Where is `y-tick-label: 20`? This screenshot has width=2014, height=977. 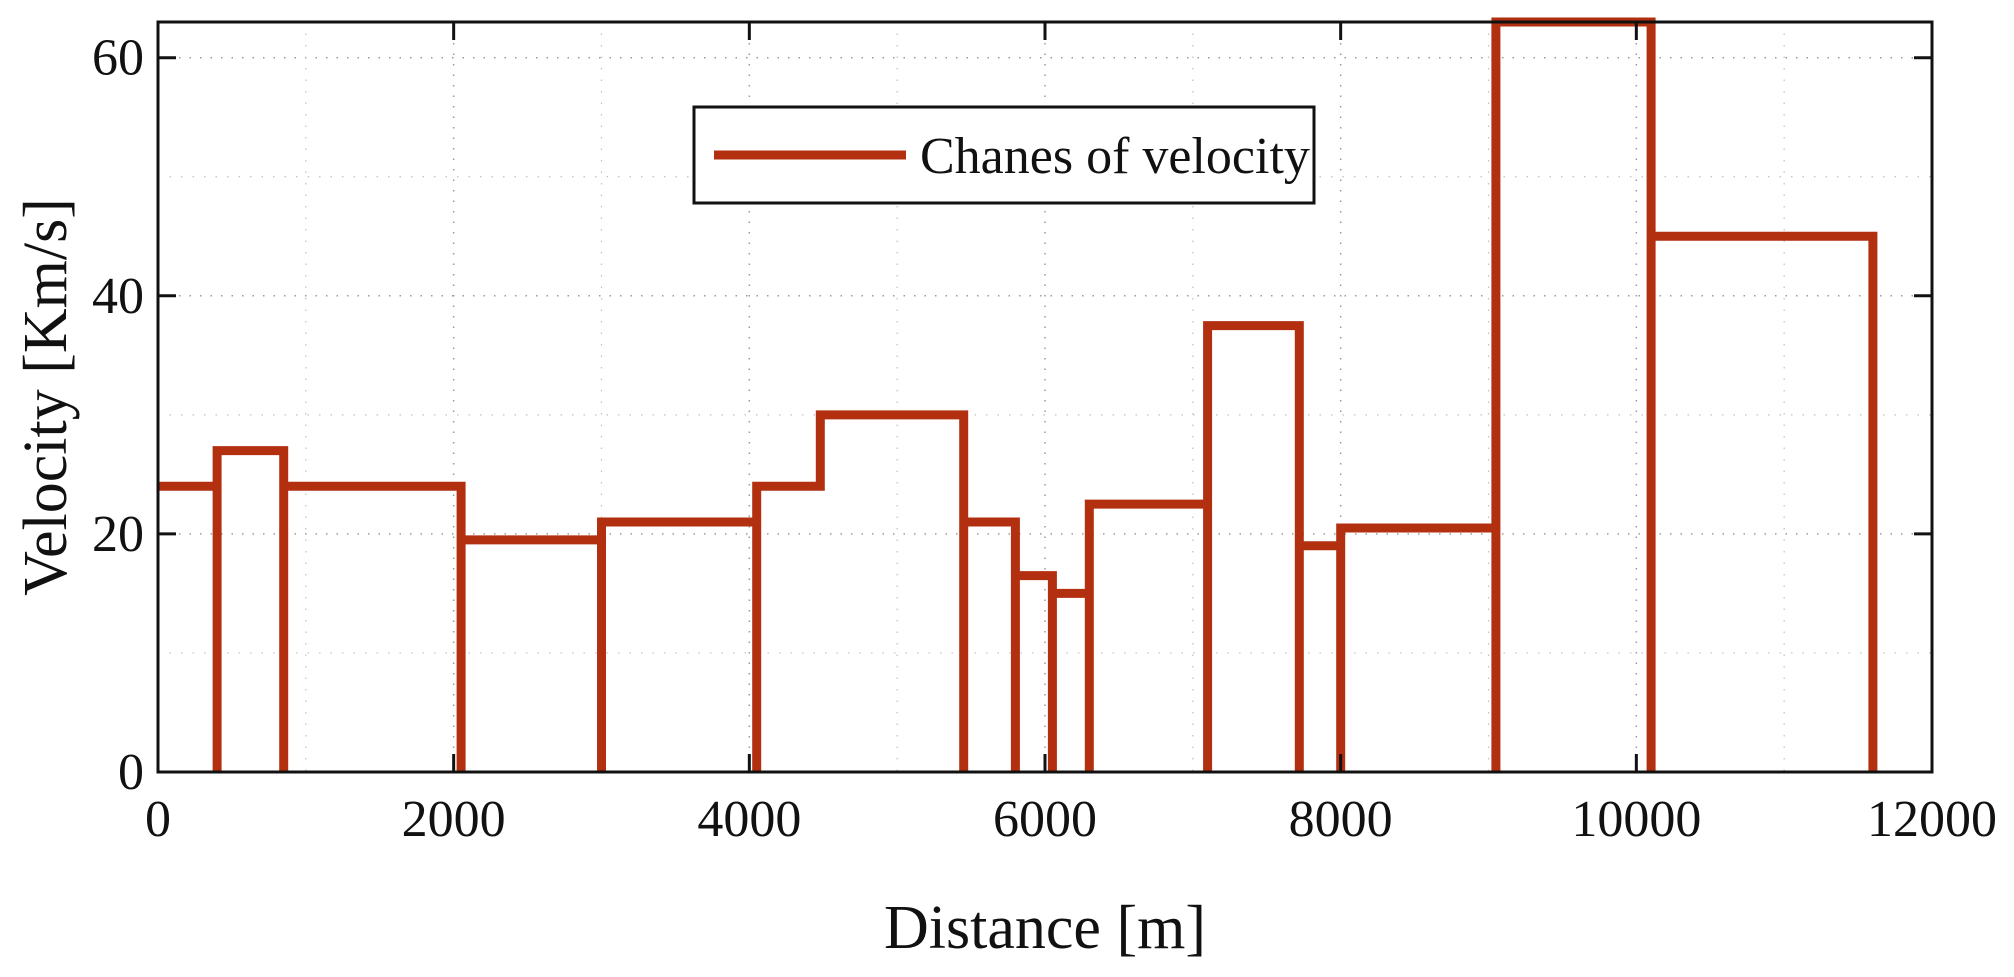 y-tick-label: 20 is located at coordinates (118, 534).